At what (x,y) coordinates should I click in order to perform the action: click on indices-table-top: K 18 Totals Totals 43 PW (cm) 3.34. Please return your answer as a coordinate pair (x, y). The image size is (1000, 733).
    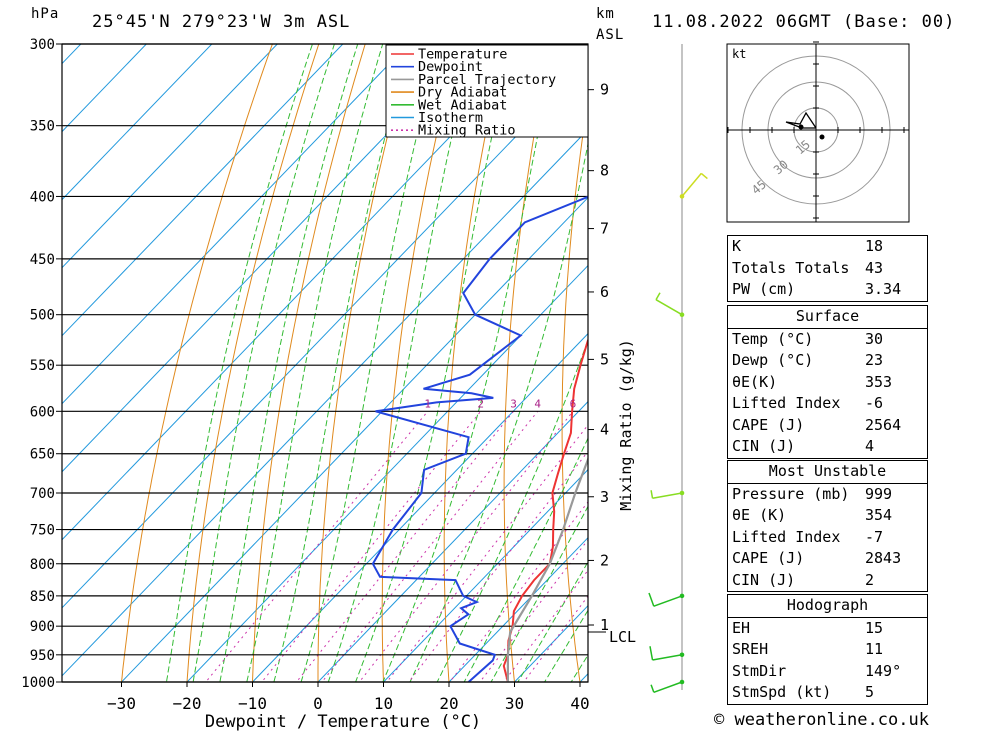
    Looking at the image, I should click on (827, 268).